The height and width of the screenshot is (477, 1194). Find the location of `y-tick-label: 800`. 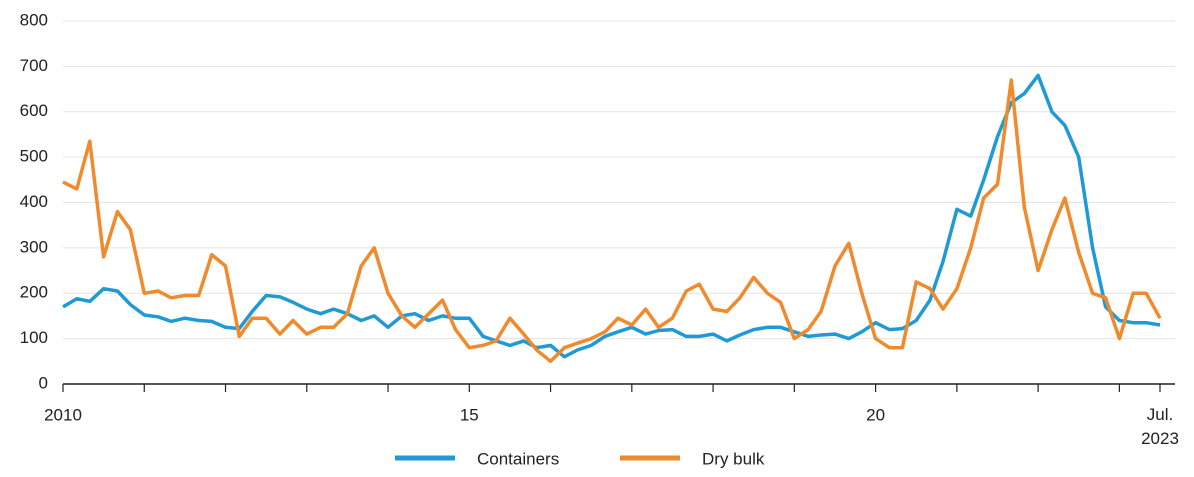

y-tick-label: 800 is located at coordinates (34, 19).